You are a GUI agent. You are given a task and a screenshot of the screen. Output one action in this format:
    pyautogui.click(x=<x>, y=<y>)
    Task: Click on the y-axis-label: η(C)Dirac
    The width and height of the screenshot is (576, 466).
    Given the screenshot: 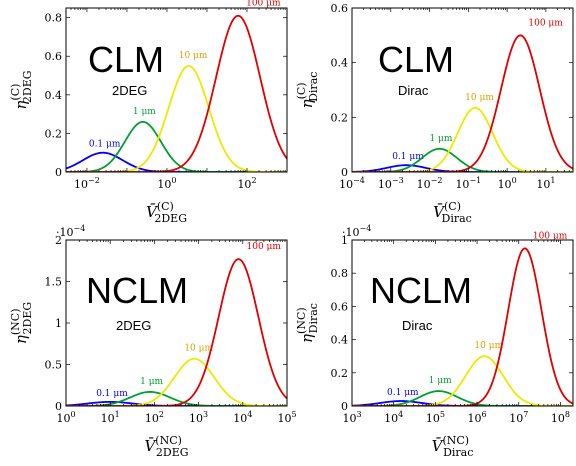 What is the action you would take?
    pyautogui.click(x=307, y=90)
    